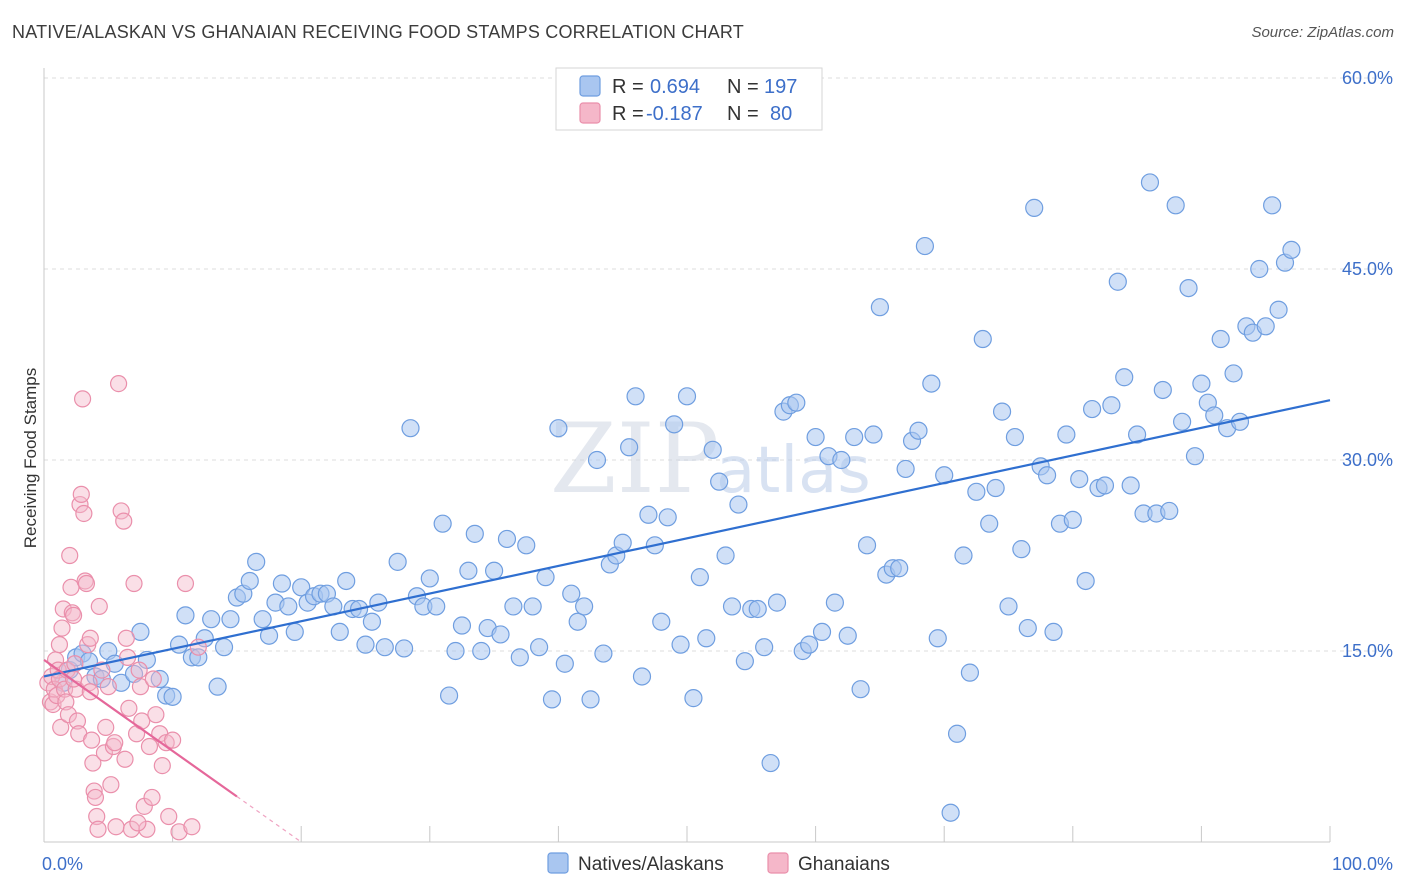 Image resolution: width=1406 pixels, height=892 pixels. Describe the element at coordinates (30, 458) in the screenshot. I see `y-axis-label: Receiving Food Stamps` at that location.